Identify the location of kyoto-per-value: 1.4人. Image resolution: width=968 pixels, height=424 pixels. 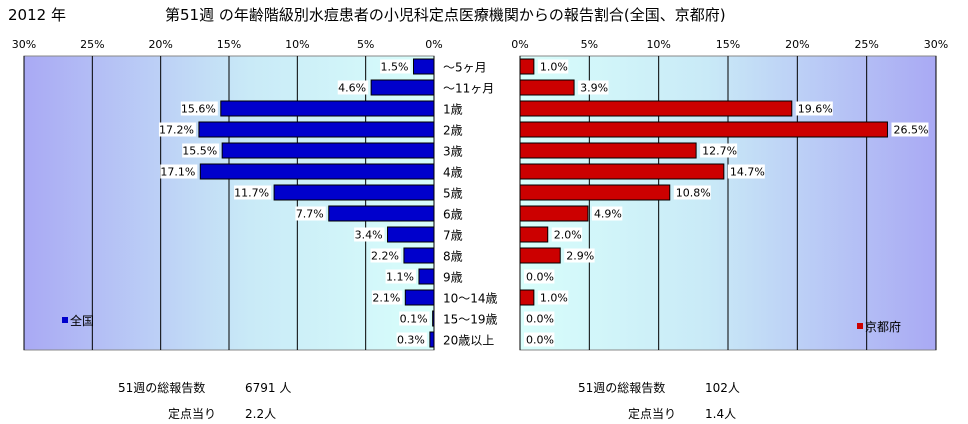
(721, 414).